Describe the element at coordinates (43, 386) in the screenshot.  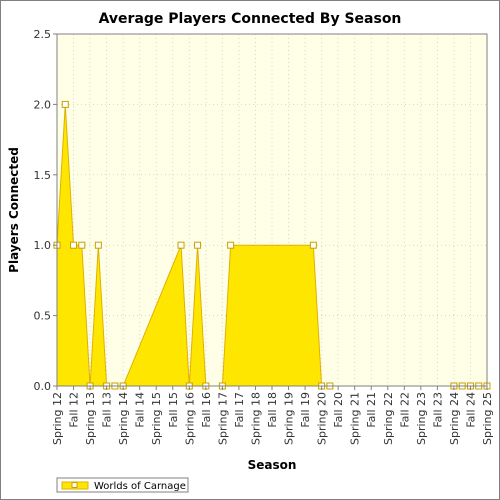
I see `y-tick-label: 0.0` at that location.